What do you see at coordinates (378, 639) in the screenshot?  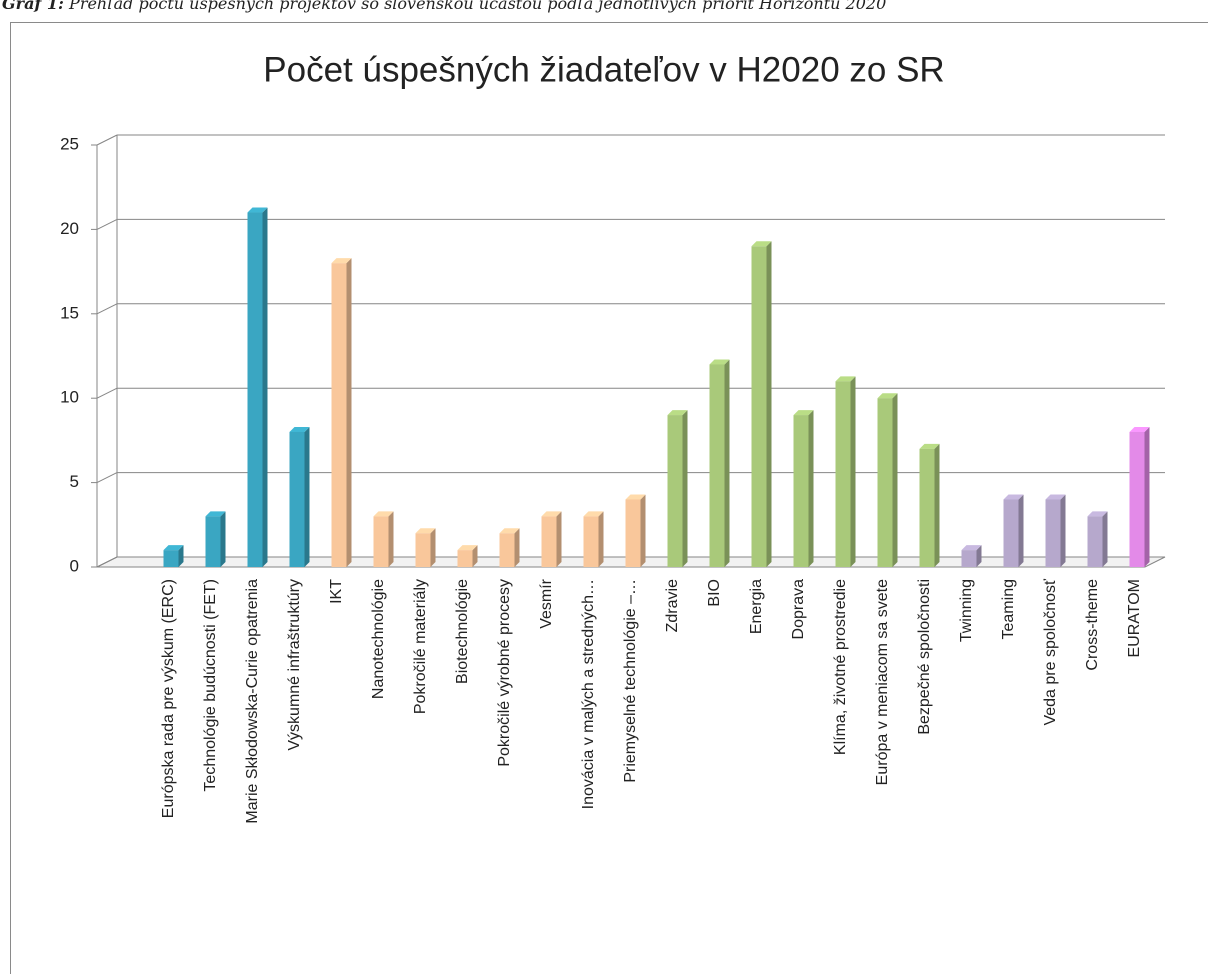 I see `x-tick-label: Nanotechnológie` at bounding box center [378, 639].